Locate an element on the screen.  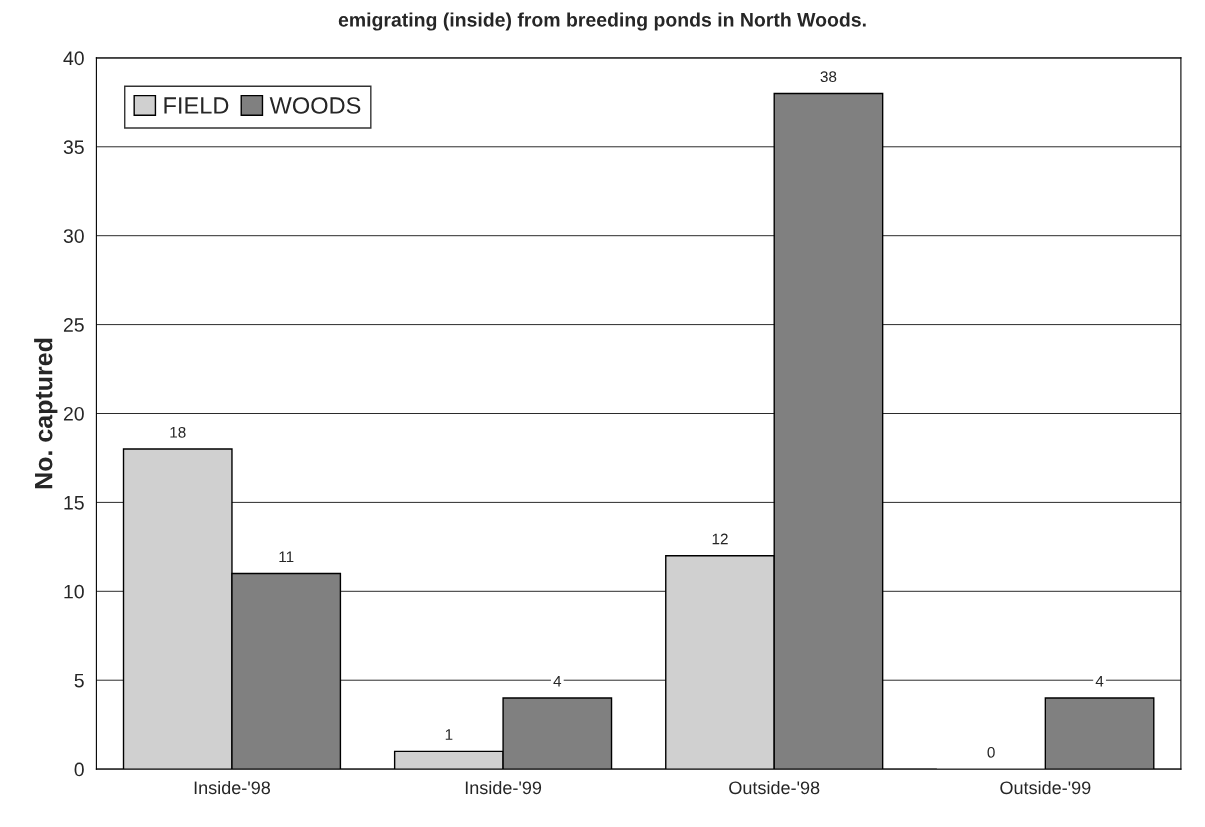
data-label: 12 is located at coordinates (720, 539).